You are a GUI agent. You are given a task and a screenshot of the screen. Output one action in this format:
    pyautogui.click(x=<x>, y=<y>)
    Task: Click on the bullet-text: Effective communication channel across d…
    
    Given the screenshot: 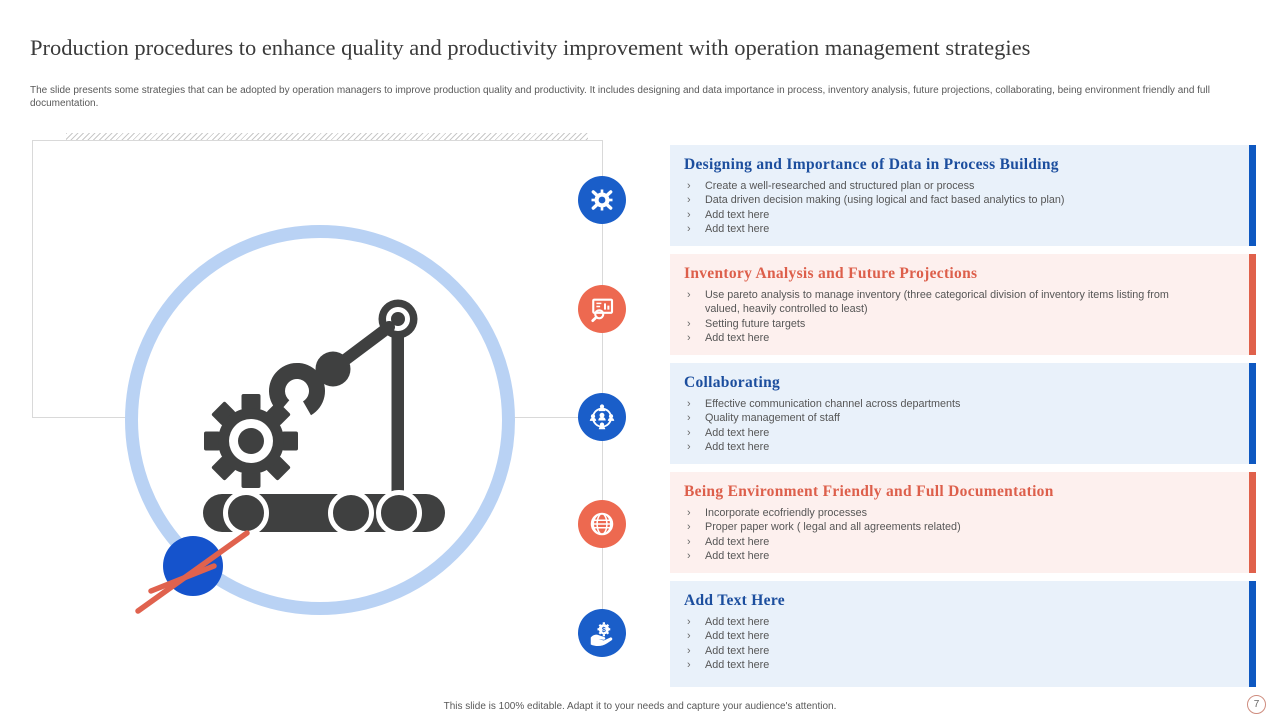 What is the action you would take?
    pyautogui.click(x=833, y=404)
    